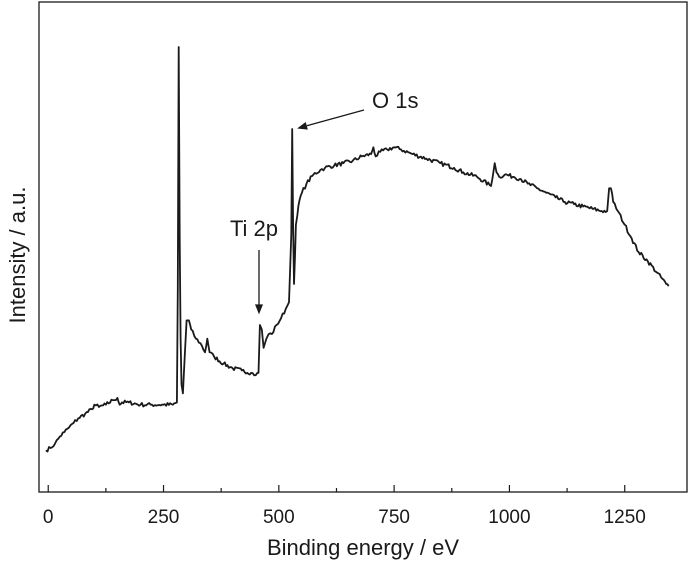 This screenshot has height=567, width=700. What do you see at coordinates (48, 517) in the screenshot?
I see `x-tick-label: 0` at bounding box center [48, 517].